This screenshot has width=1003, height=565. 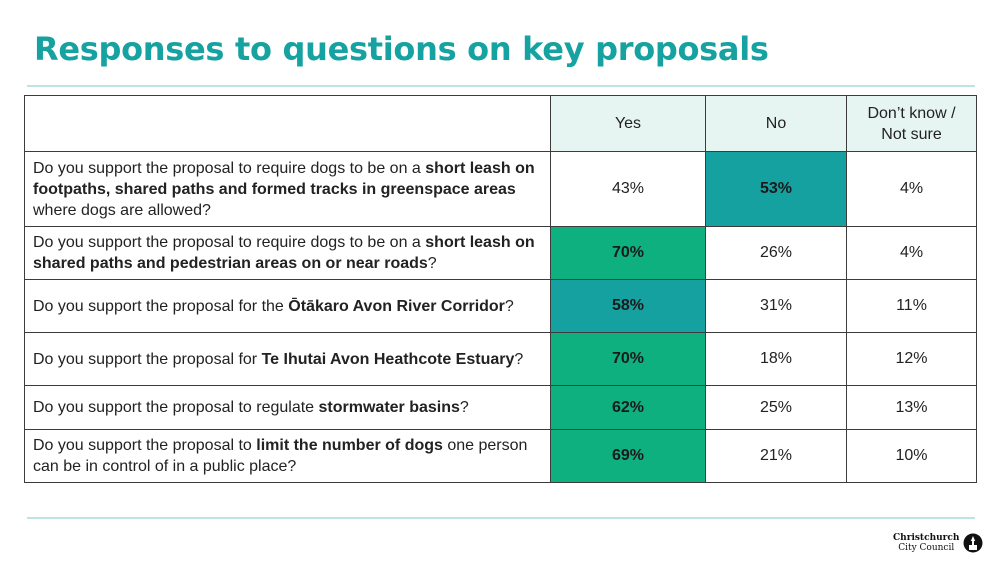 What do you see at coordinates (628, 306) in the screenshot?
I see `yes-cell: 58%` at bounding box center [628, 306].